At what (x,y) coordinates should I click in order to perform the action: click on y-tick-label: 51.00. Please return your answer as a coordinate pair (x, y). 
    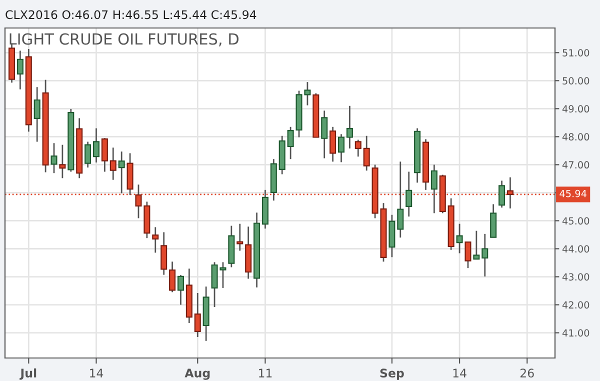
    Looking at the image, I should click on (576, 52).